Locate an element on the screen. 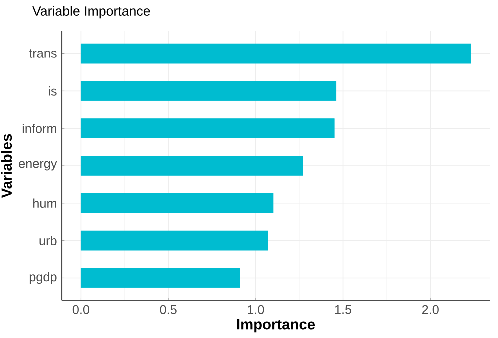 This screenshot has height=338, width=498. x-tick-label: 2.0 is located at coordinates (430, 309).